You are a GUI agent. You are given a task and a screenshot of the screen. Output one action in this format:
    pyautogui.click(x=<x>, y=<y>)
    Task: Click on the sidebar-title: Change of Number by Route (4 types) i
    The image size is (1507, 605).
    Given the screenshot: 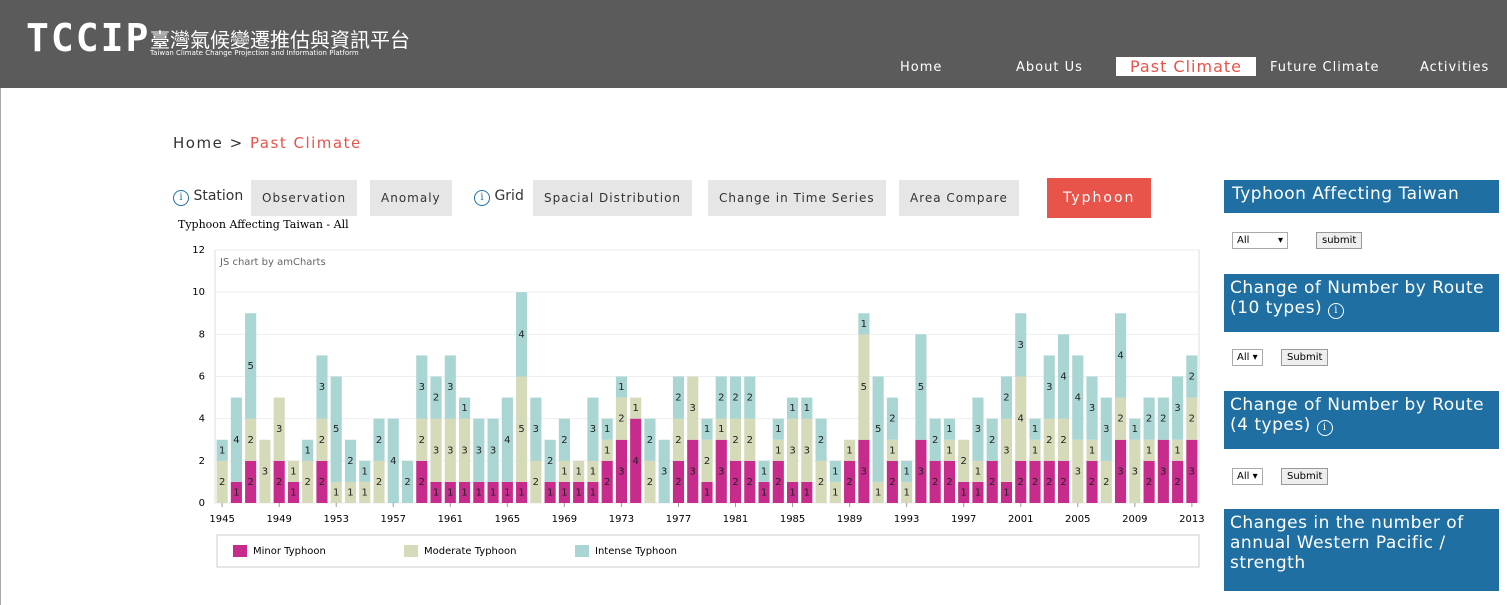 What is the action you would take?
    pyautogui.click(x=1361, y=420)
    